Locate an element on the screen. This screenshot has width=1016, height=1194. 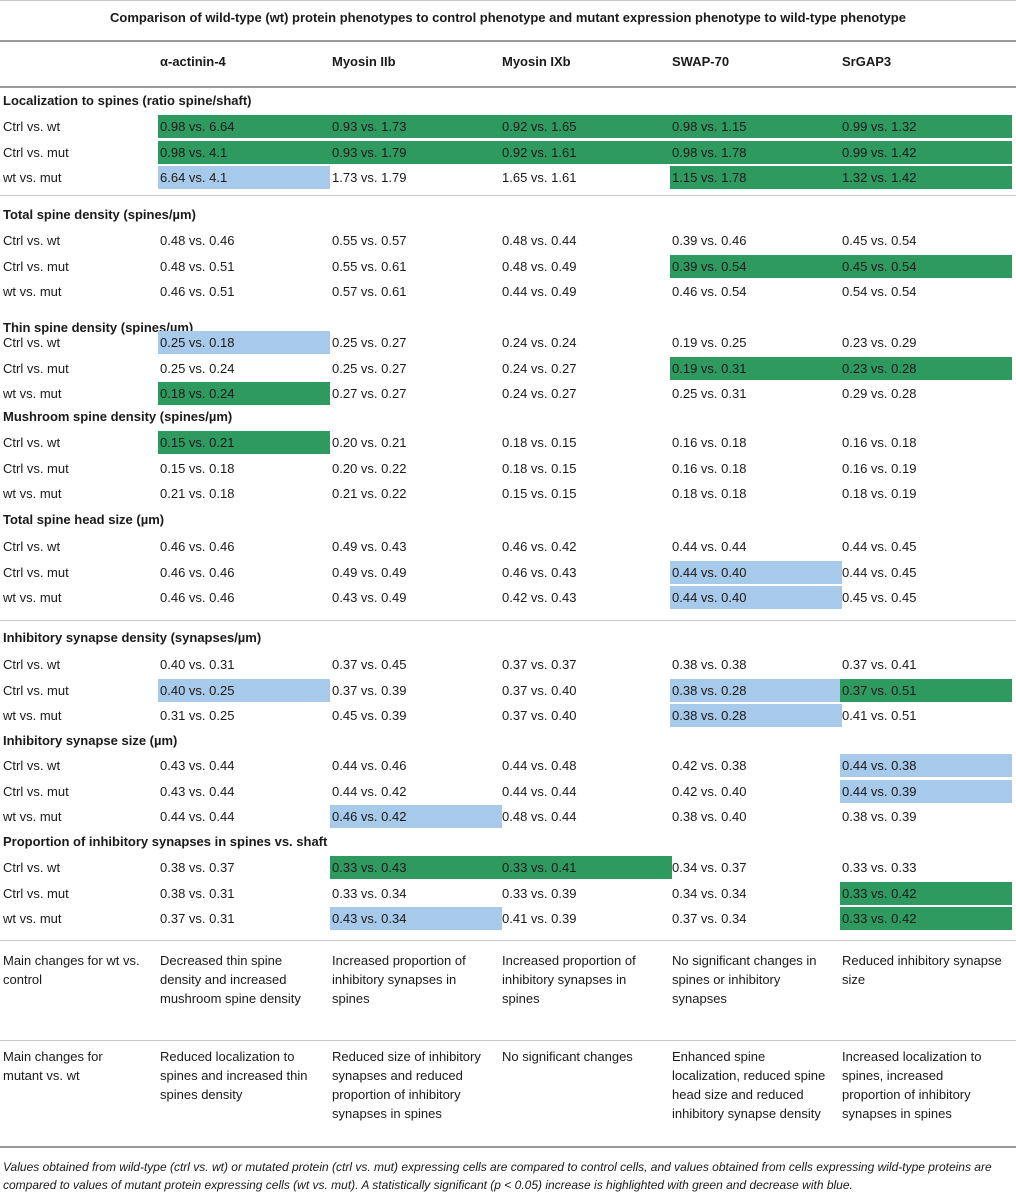
table-cell: 0.24 vs. 0.24 is located at coordinates (539, 342).